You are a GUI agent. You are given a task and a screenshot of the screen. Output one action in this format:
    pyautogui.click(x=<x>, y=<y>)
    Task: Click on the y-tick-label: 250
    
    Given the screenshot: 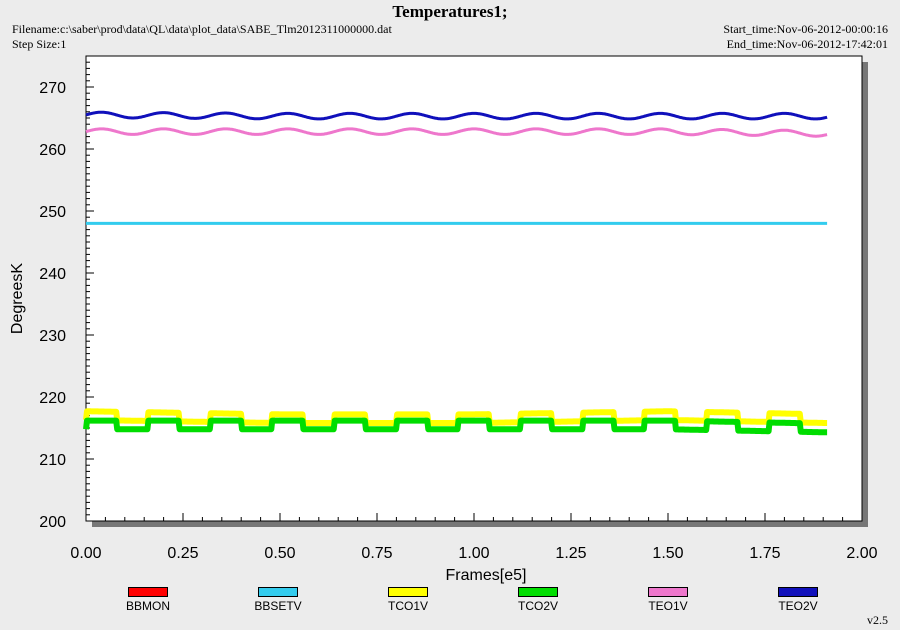 What is the action you would take?
    pyautogui.click(x=52, y=212)
    